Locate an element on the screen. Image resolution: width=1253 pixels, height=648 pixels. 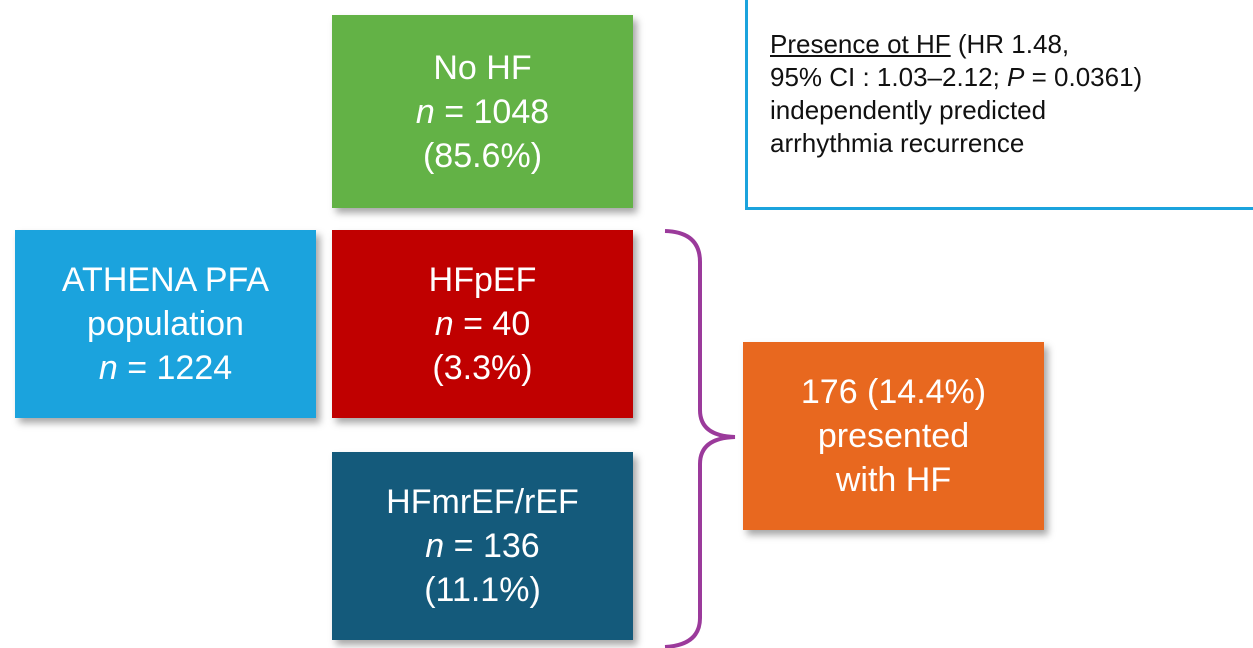
text-line: 176 (14.4%) is located at coordinates (893, 392).